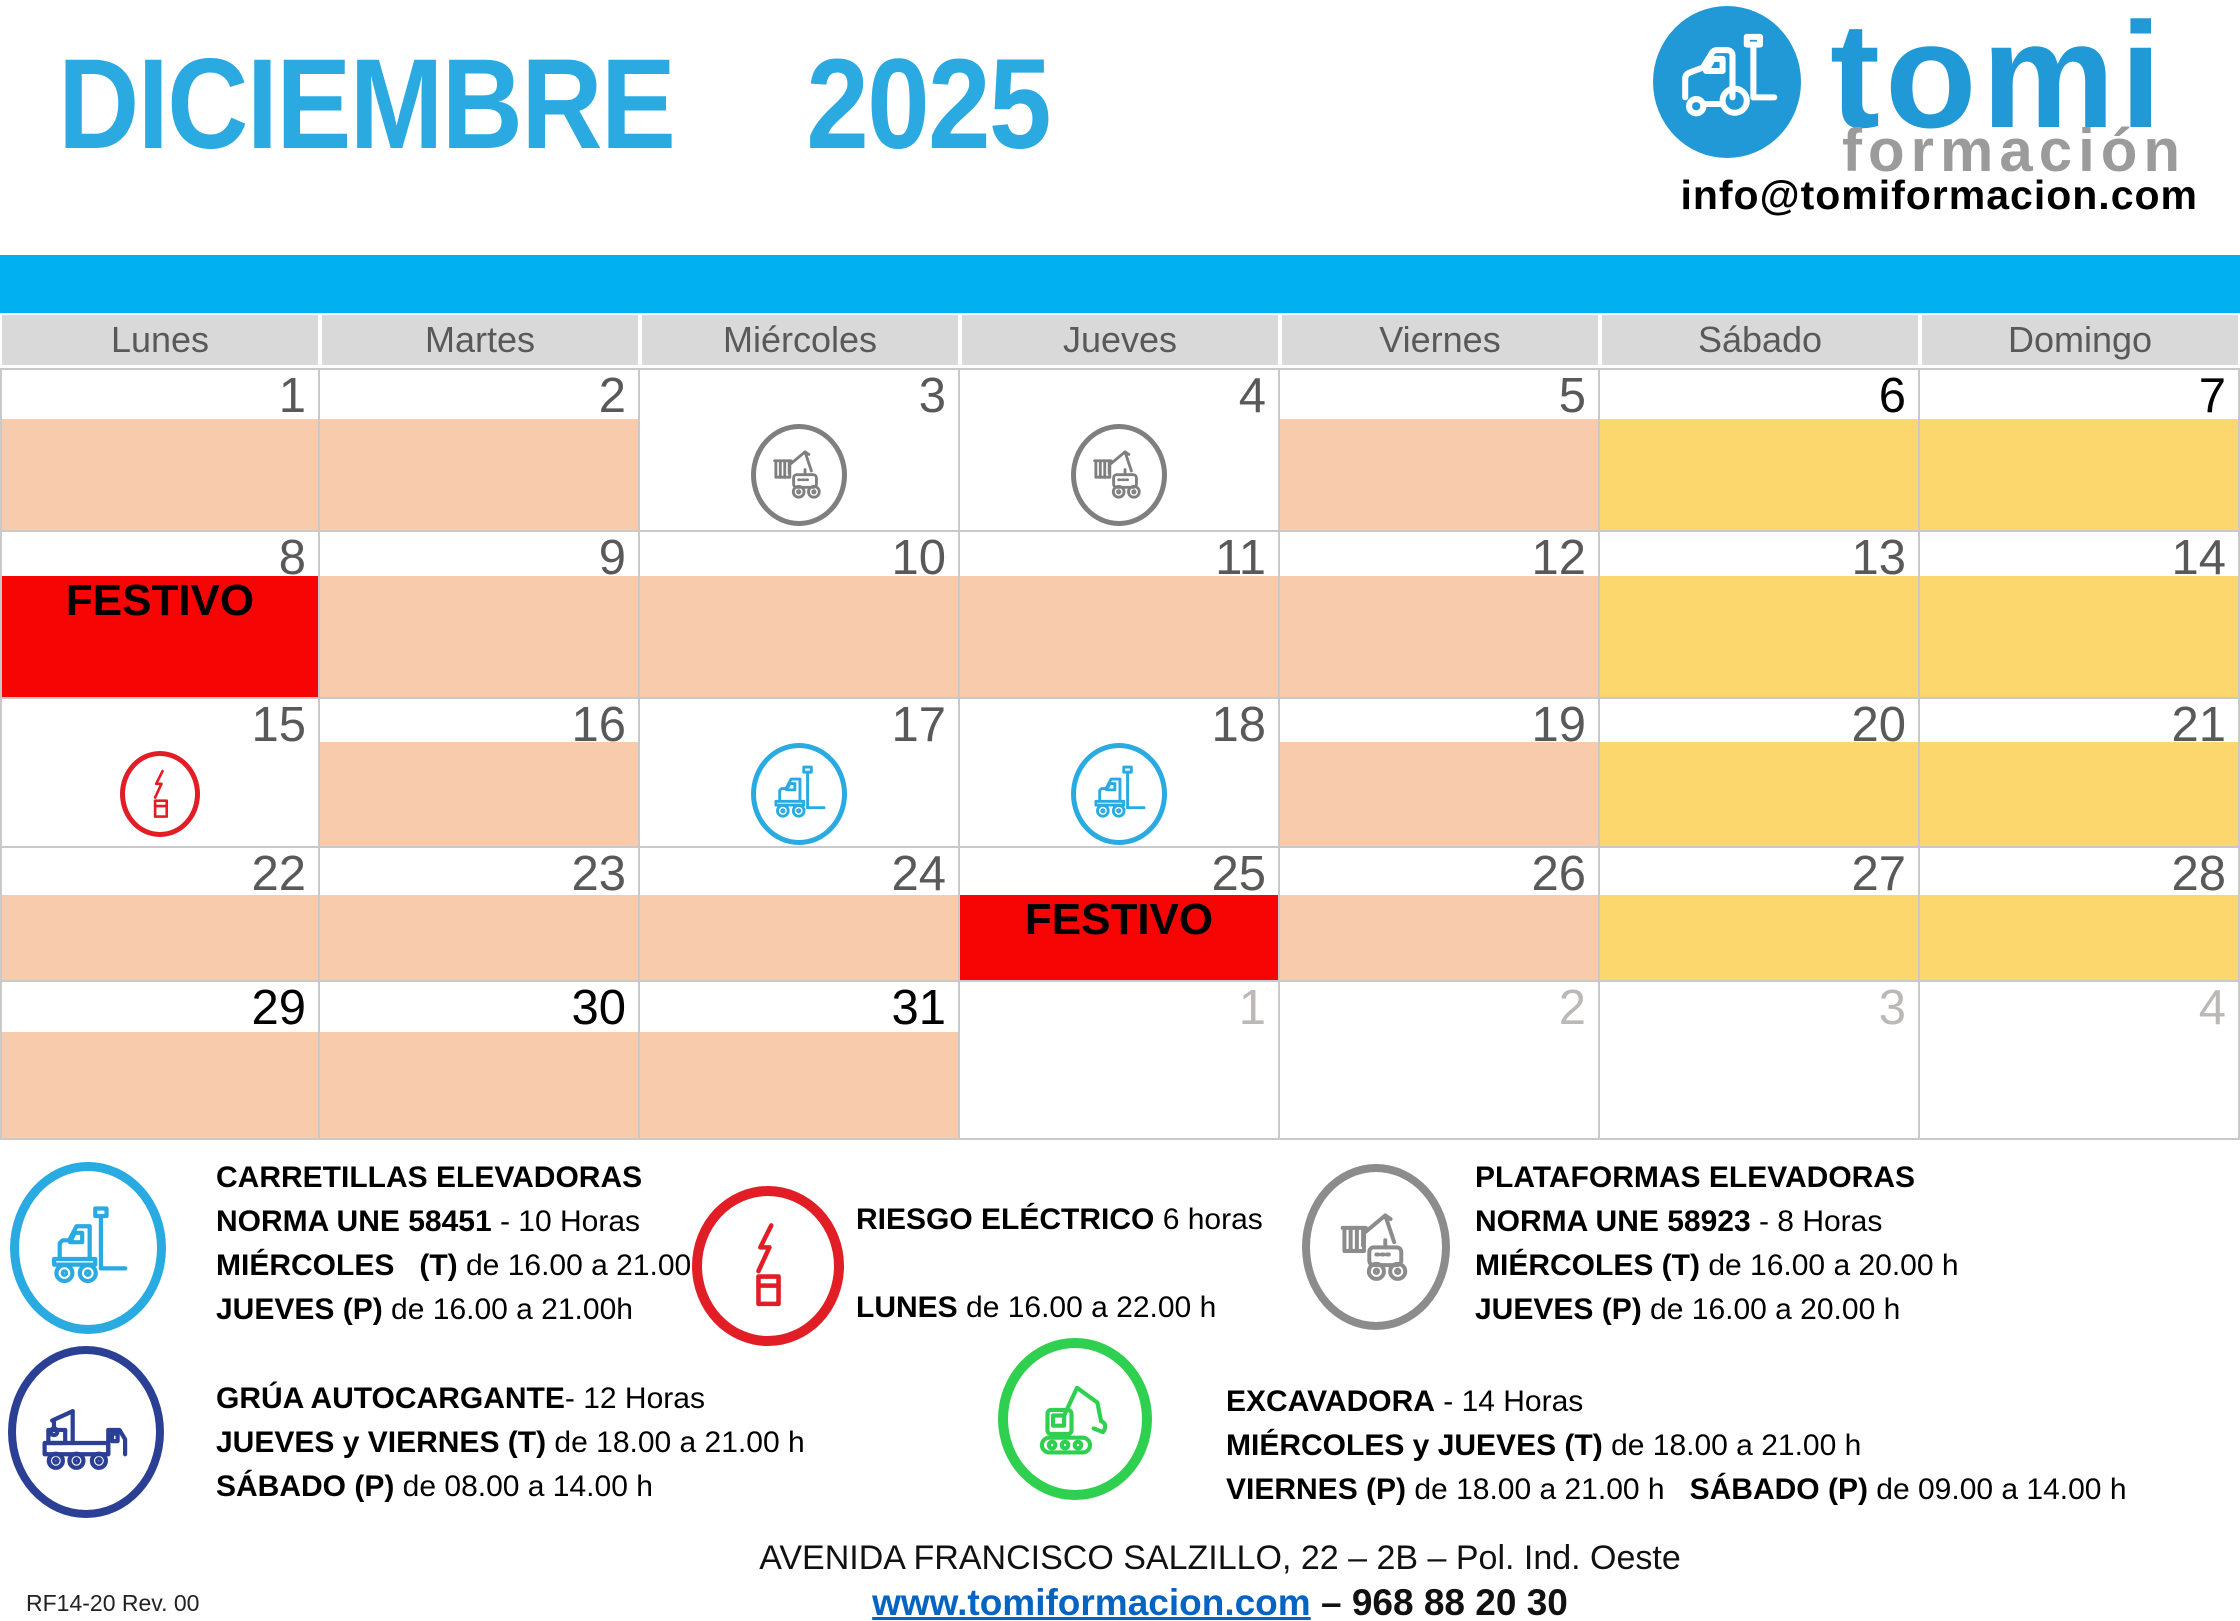  I want to click on calendar-week-row-4: 22 23 24 25 FESTIVO 26 27 28, so click(1120, 913).